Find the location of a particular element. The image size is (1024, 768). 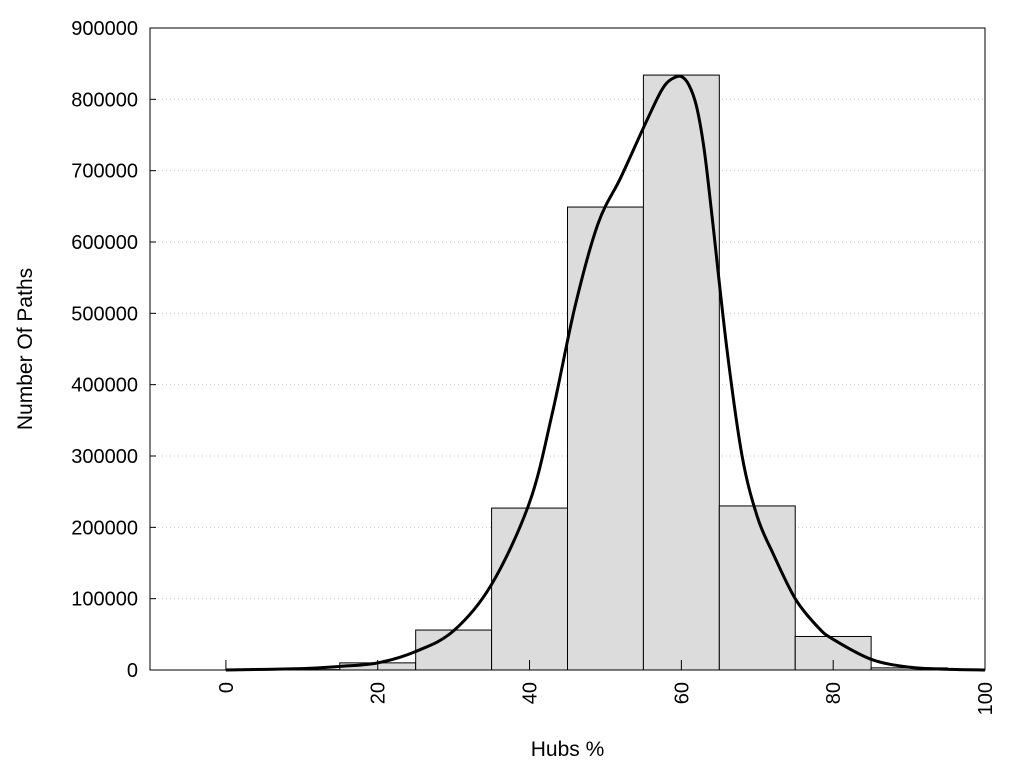

y-tick-label: 500000 is located at coordinates (104, 314).